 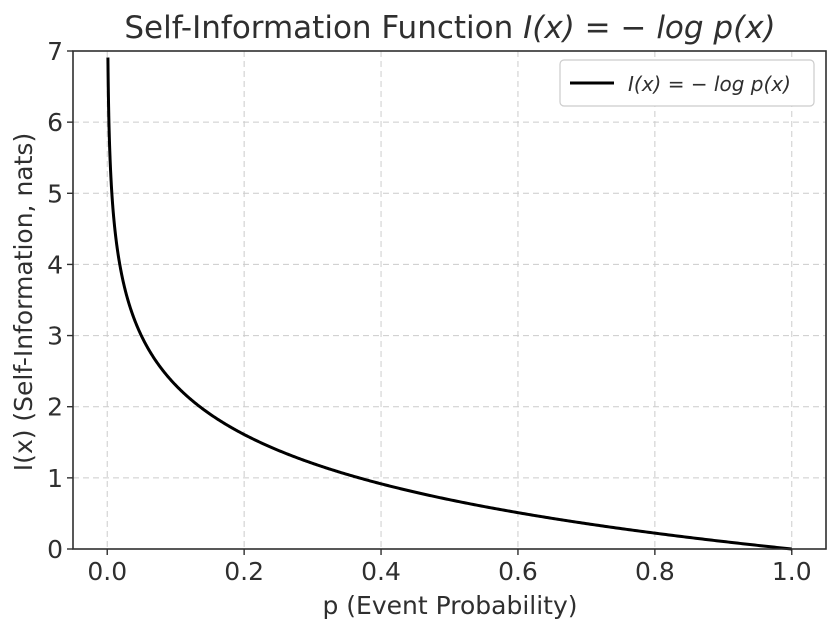 What do you see at coordinates (323, 28) in the screenshot?
I see `chart-title-text: Self-Information Function` at bounding box center [323, 28].